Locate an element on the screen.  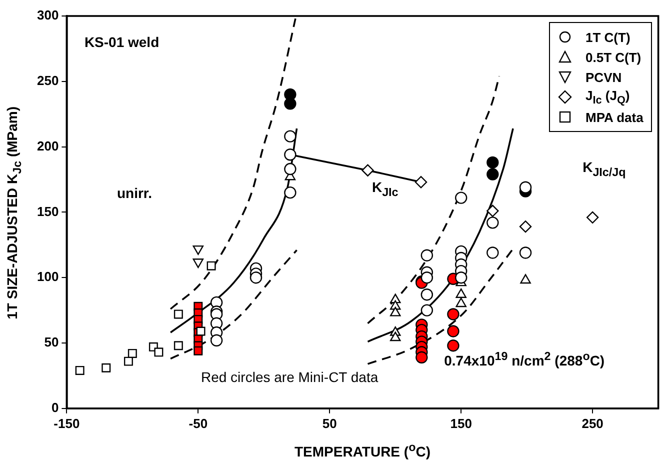
legend-label: J$_{Ic}$ (J$_{Q}$) is located at coordinates (608, 97).